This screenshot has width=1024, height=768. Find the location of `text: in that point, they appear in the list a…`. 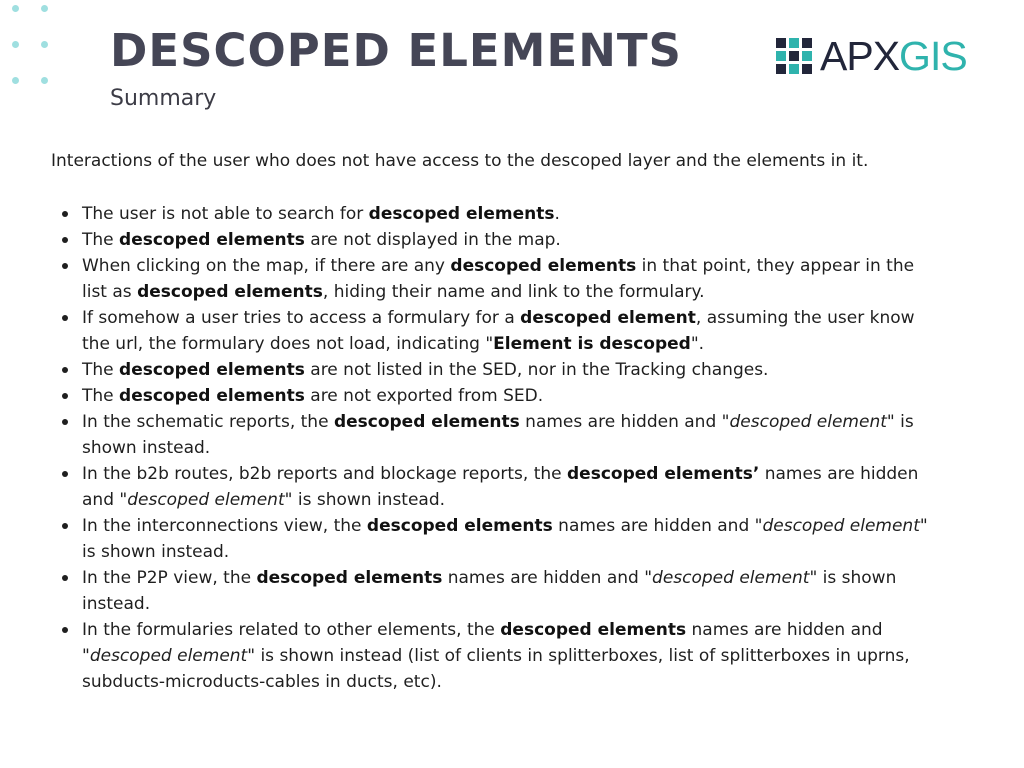

text: in that point, they appear in the list a… is located at coordinates (498, 279).